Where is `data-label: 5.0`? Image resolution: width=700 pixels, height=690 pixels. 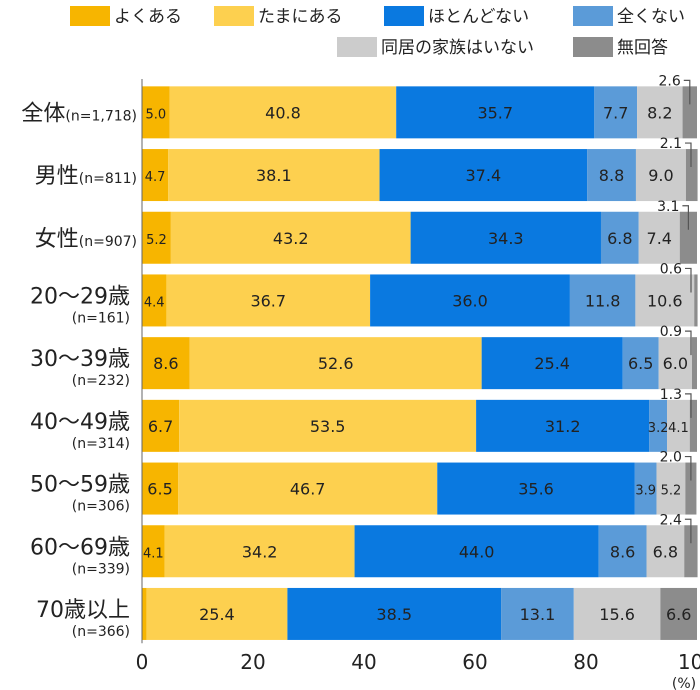
data-label: 5.0 is located at coordinates (156, 114).